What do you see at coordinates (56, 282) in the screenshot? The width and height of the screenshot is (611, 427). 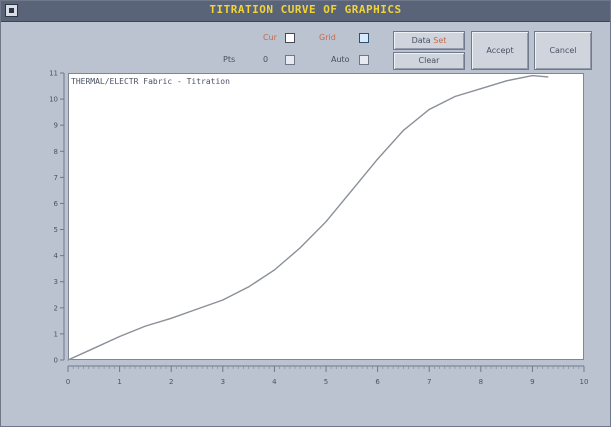 I see `y-tick-label: 3` at bounding box center [56, 282].